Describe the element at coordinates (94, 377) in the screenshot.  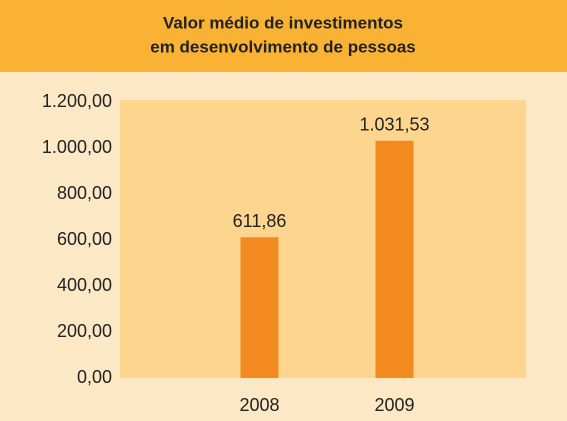
I see `y-tick-label: 0,00` at that location.